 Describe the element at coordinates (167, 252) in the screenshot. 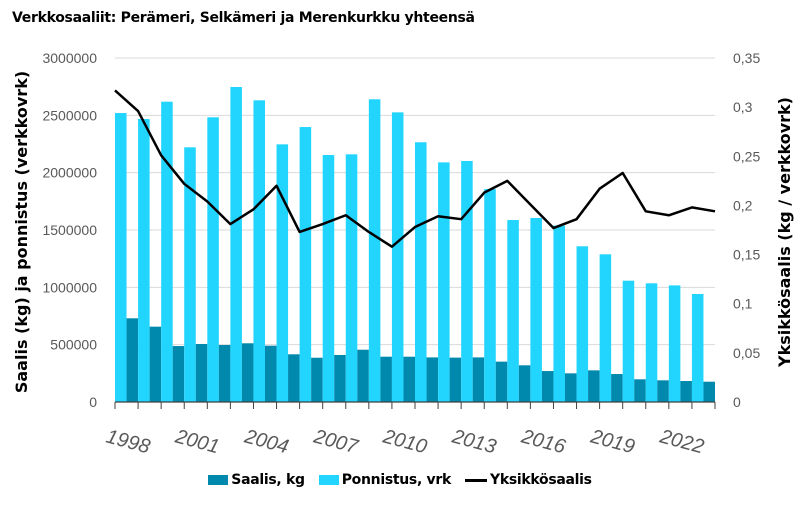

I see `bar-ponnistus-1999` at that location.